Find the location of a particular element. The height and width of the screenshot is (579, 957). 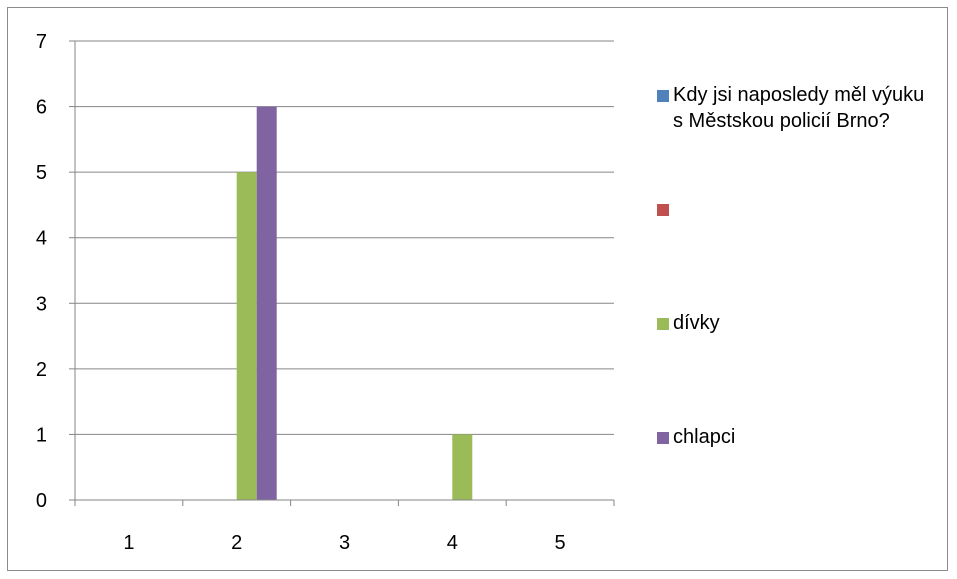

x-tick-label-3: 3 is located at coordinates (344, 543).